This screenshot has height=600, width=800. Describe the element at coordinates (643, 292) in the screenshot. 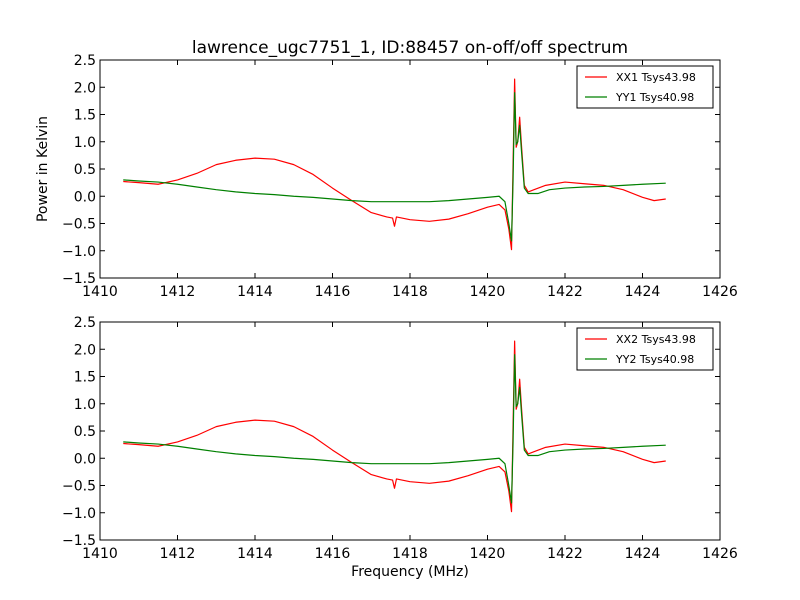

I see `top-x-tick-label: 1424` at that location.